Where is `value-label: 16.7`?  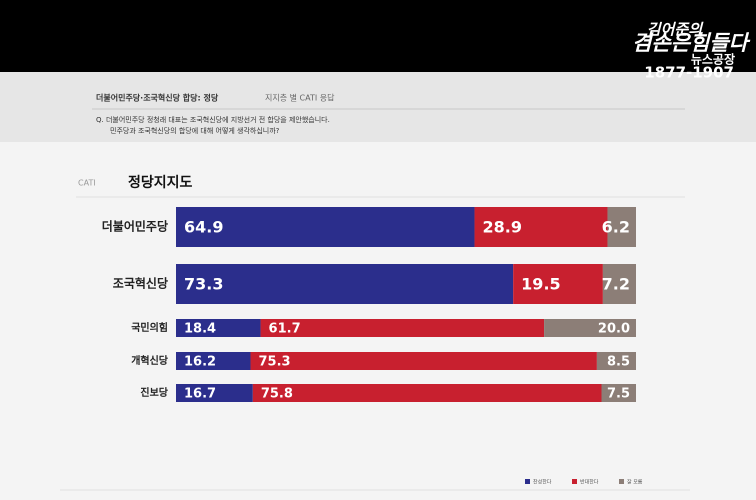
value-label: 16.7 is located at coordinates (200, 394).